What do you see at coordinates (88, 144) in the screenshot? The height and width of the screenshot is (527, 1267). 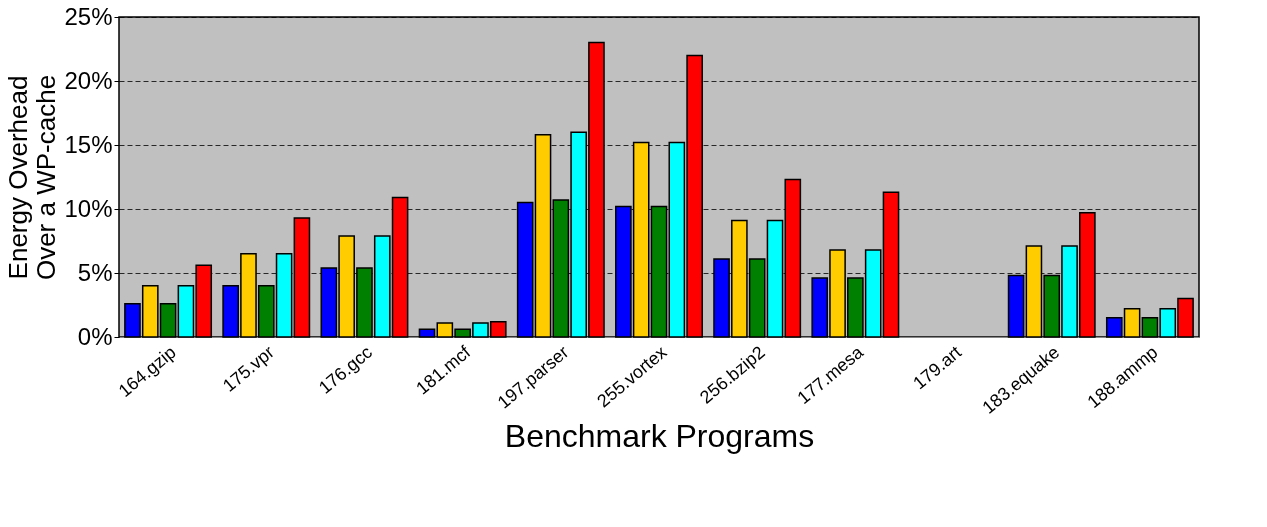 I see `y-tick-label: 15%` at bounding box center [88, 144].